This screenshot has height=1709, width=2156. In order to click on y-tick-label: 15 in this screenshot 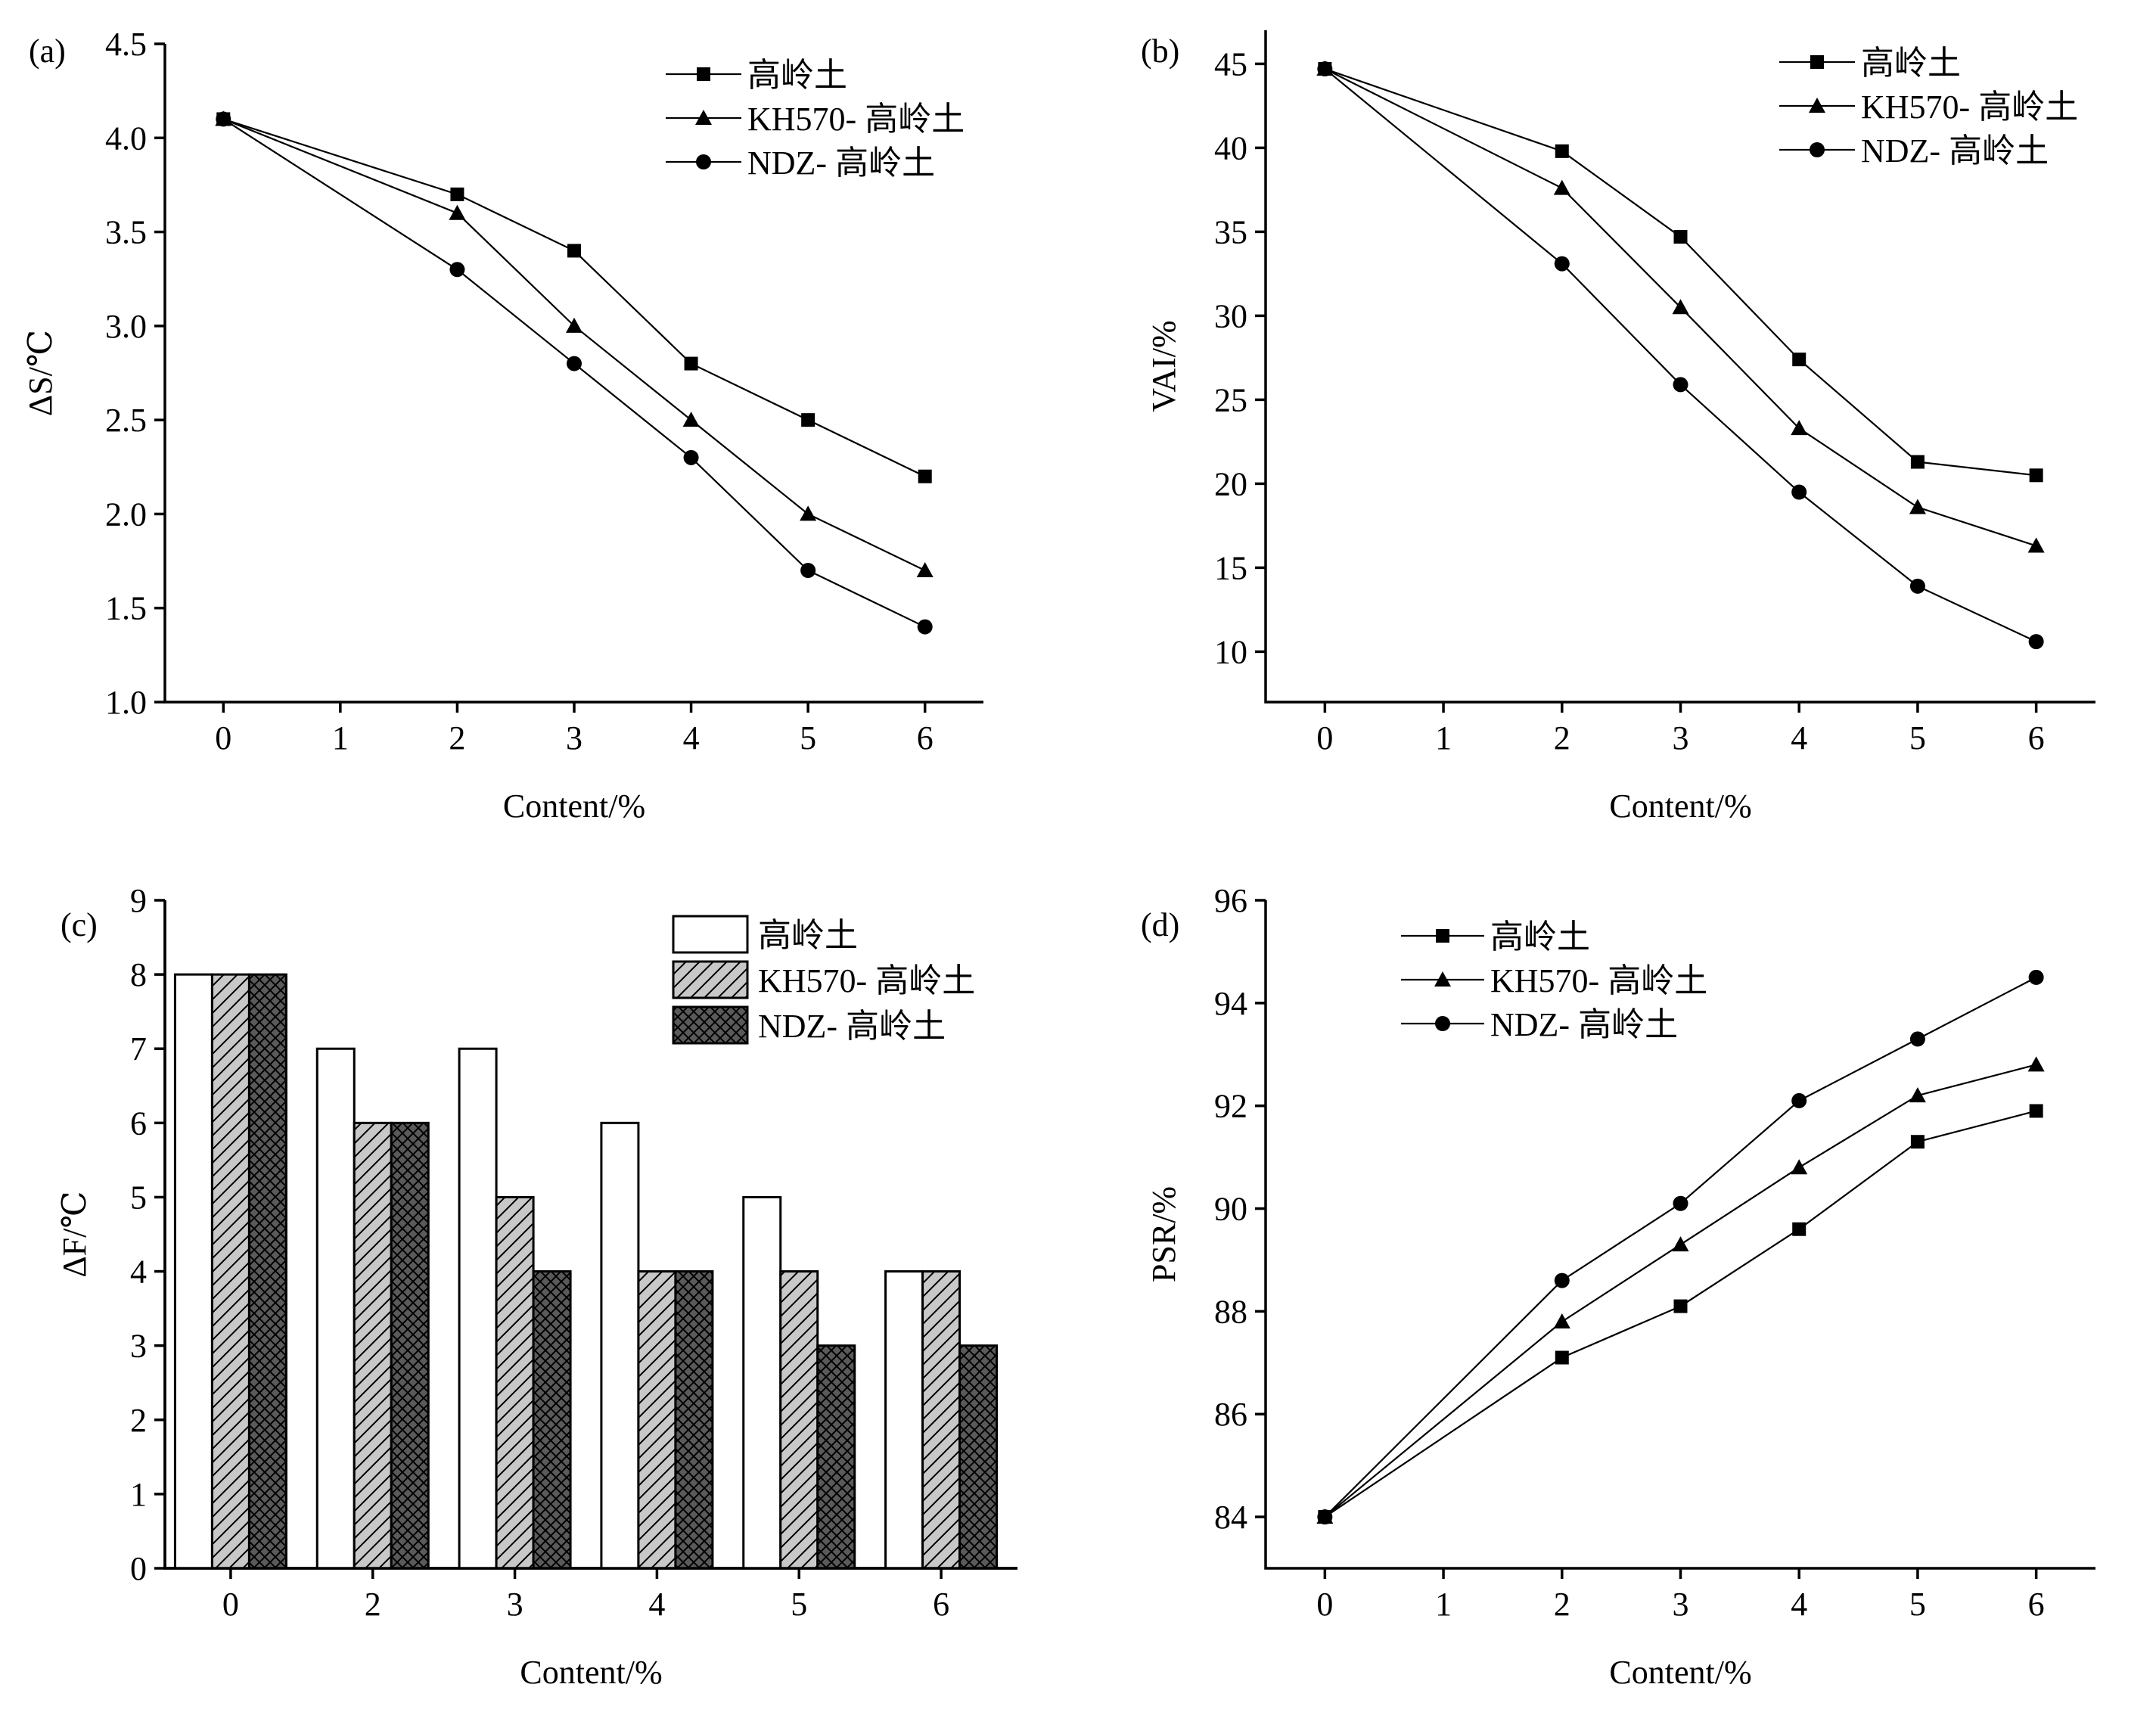, I will do `click(1230, 567)`.